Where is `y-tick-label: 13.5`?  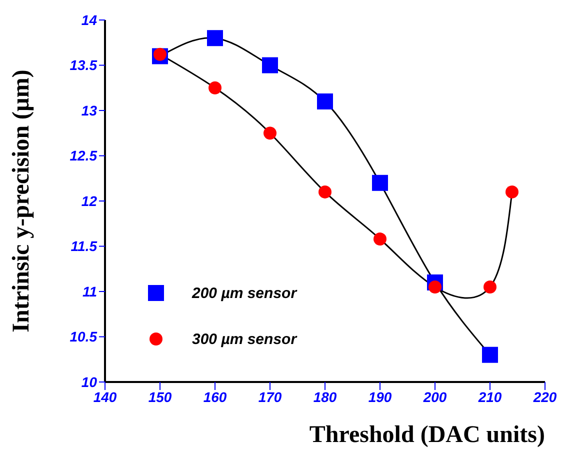
y-tick-label: 13.5 is located at coordinates (84, 65).